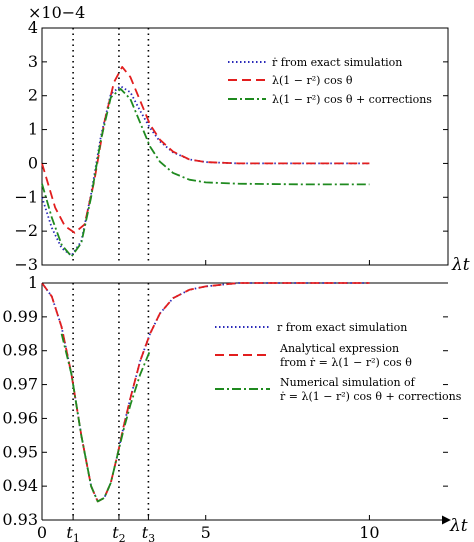 This screenshot has width=474, height=542. What do you see at coordinates (20, 384) in the screenshot?
I see `bottom-y-tick-label: 0.97` at bounding box center [20, 384].